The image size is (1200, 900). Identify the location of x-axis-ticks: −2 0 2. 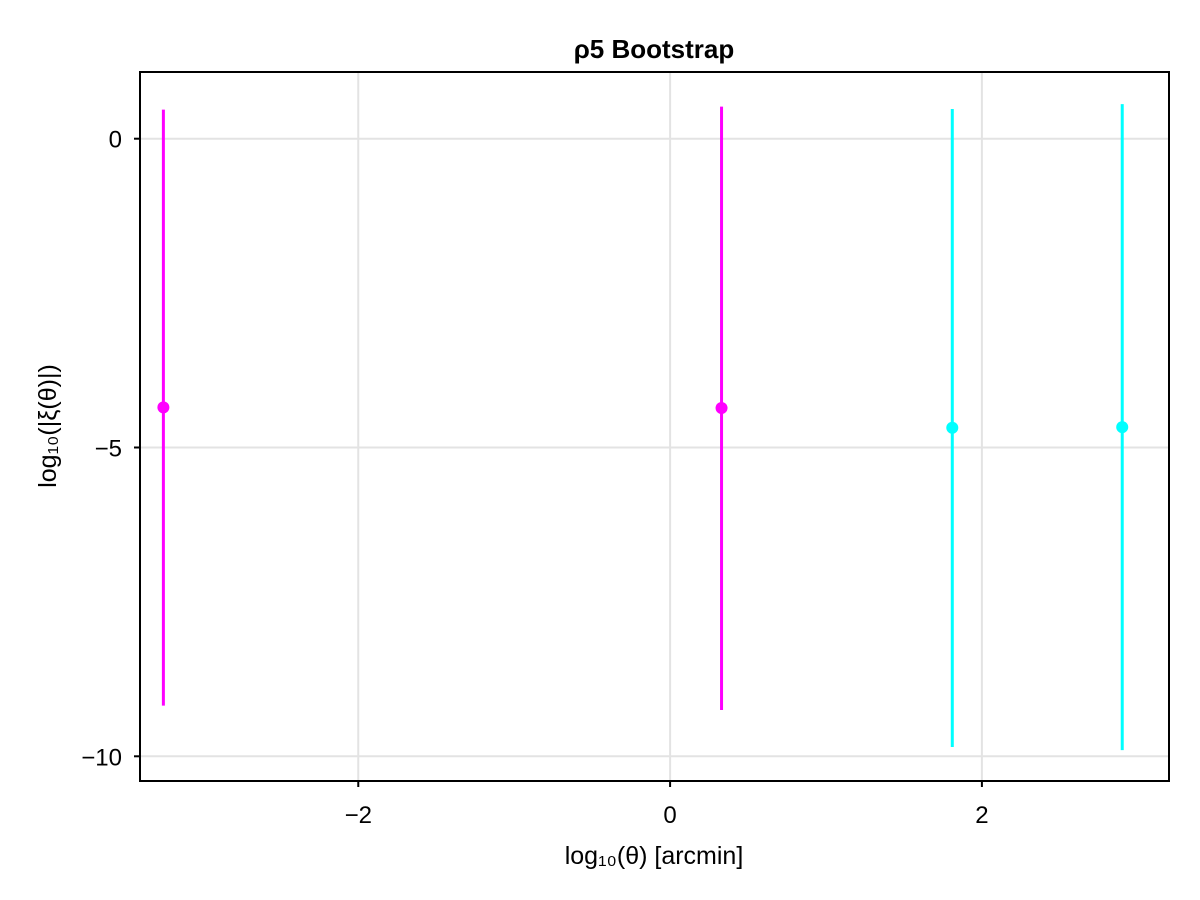
(667, 805).